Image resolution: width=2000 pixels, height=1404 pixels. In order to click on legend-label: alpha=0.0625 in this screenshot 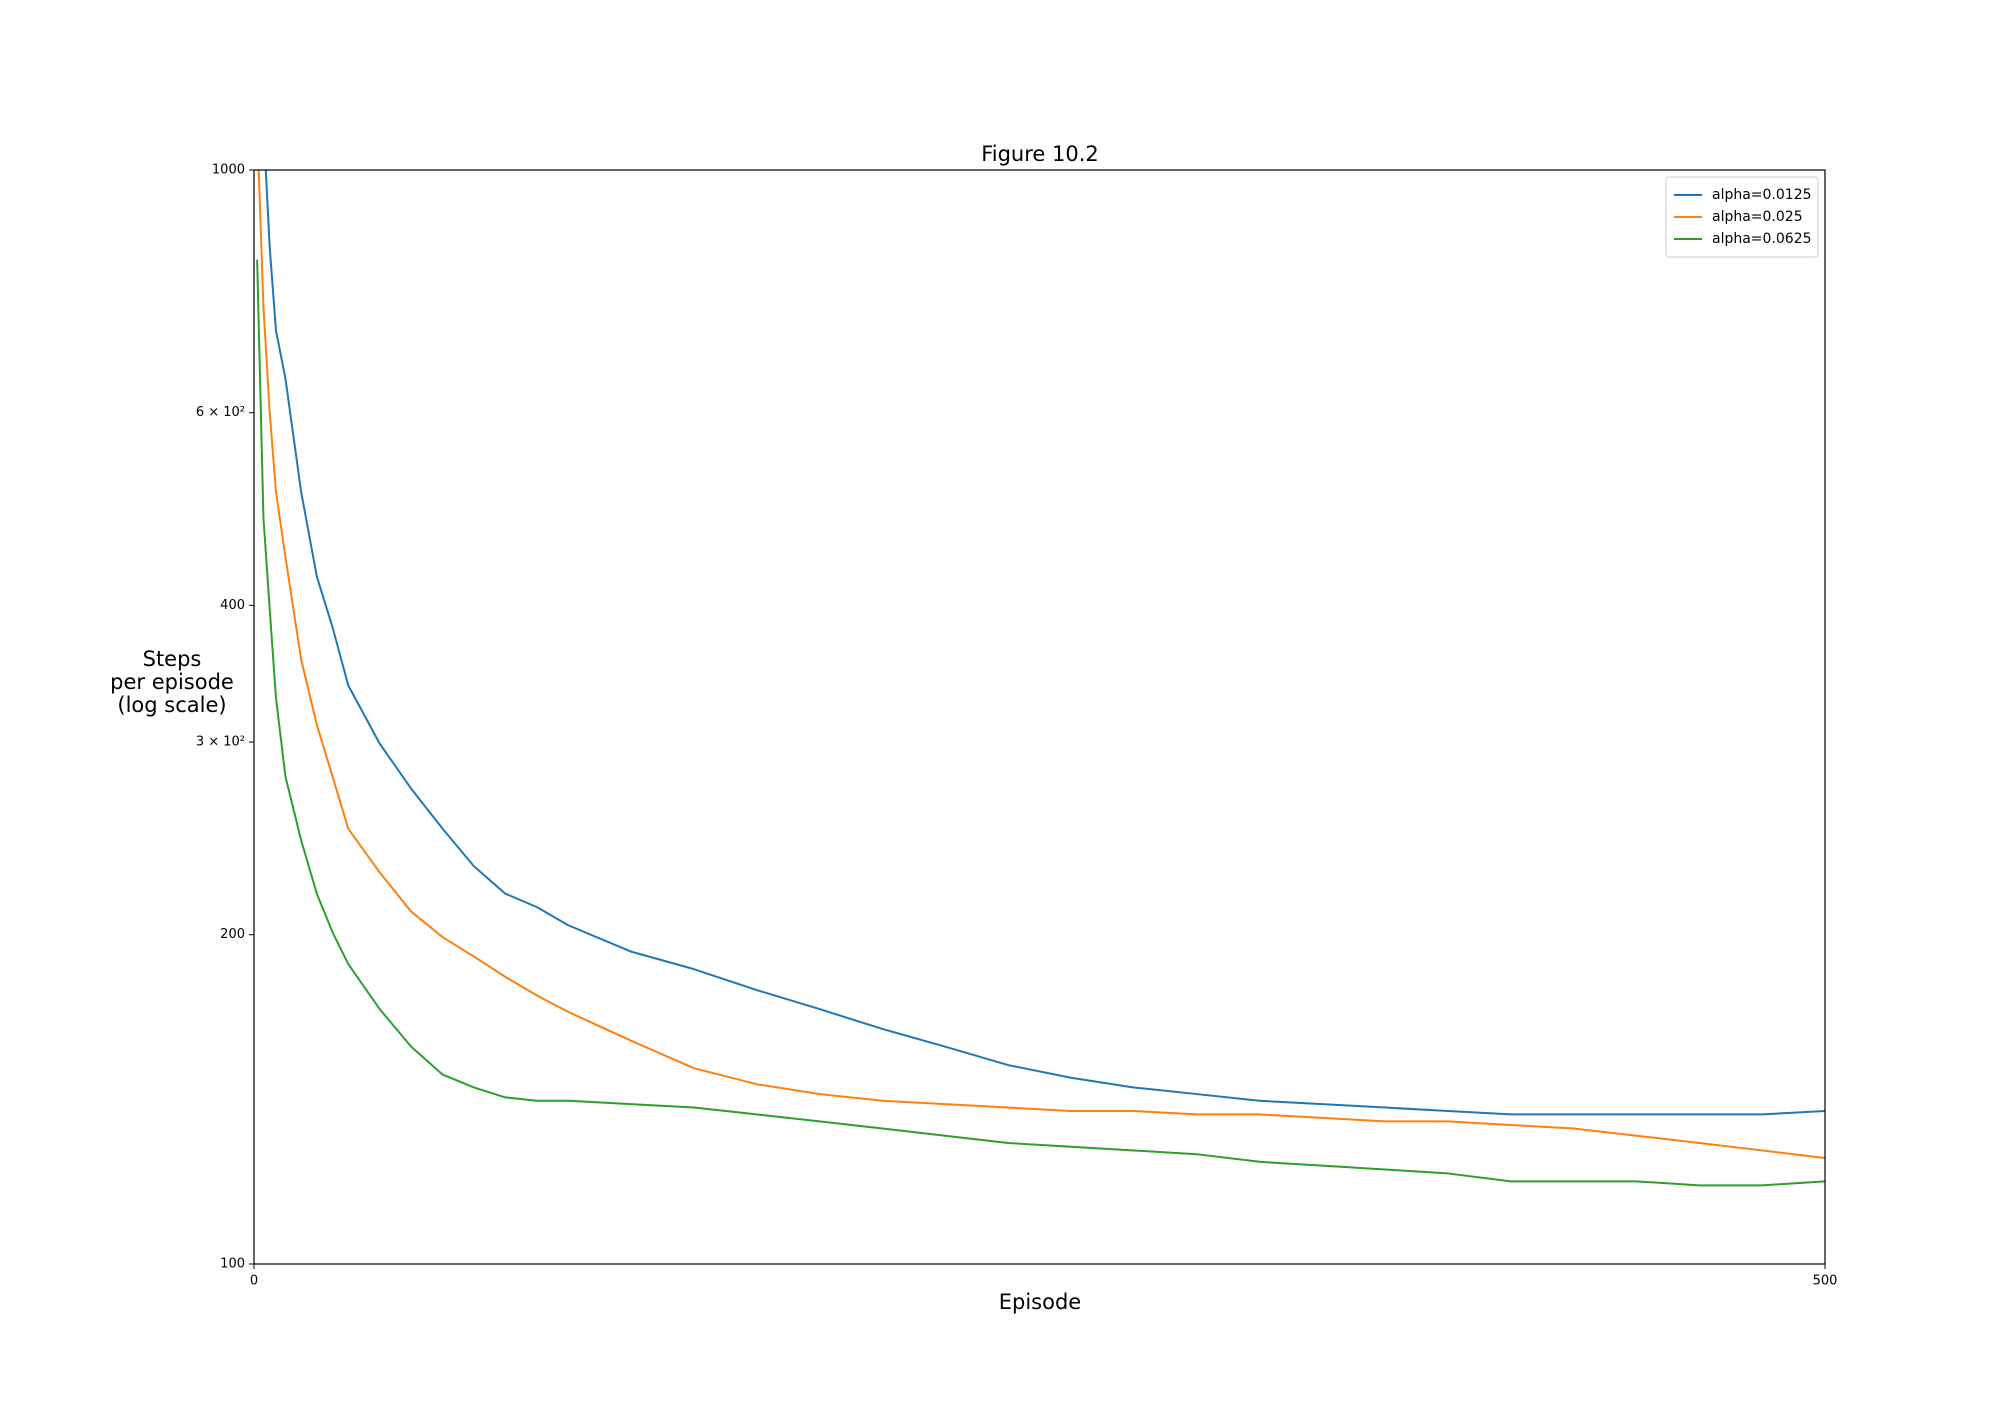, I will do `click(1762, 239)`.